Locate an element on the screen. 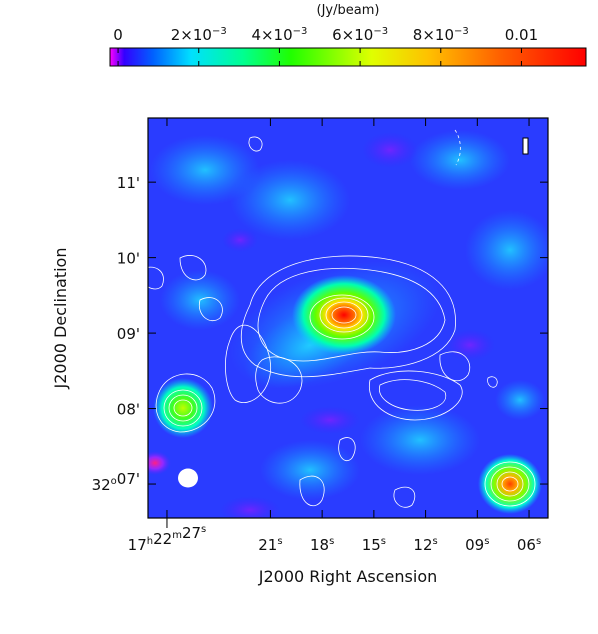 Image resolution: width=598 pixels, height=634 pixels. x-tick-label: 09s is located at coordinates (477, 545).